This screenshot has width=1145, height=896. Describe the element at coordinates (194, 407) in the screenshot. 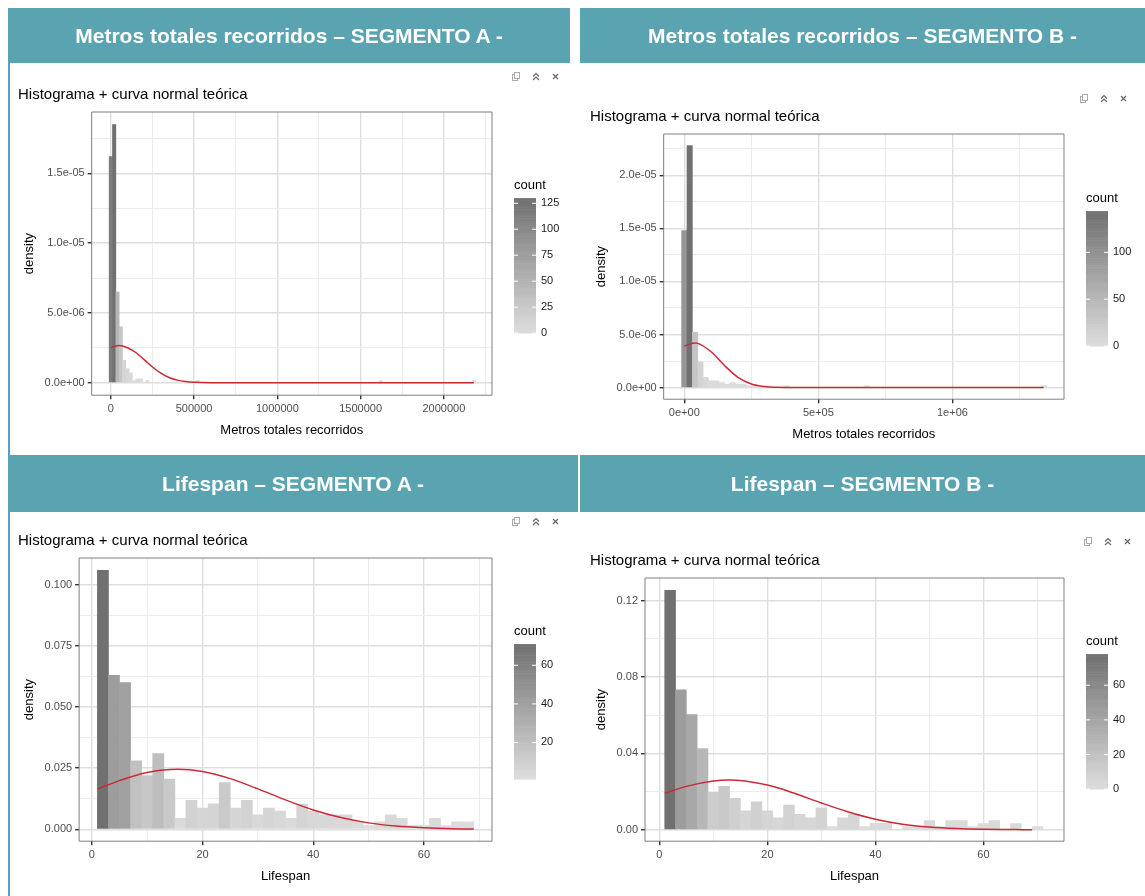

I see `x-tick-label: 500000` at that location.